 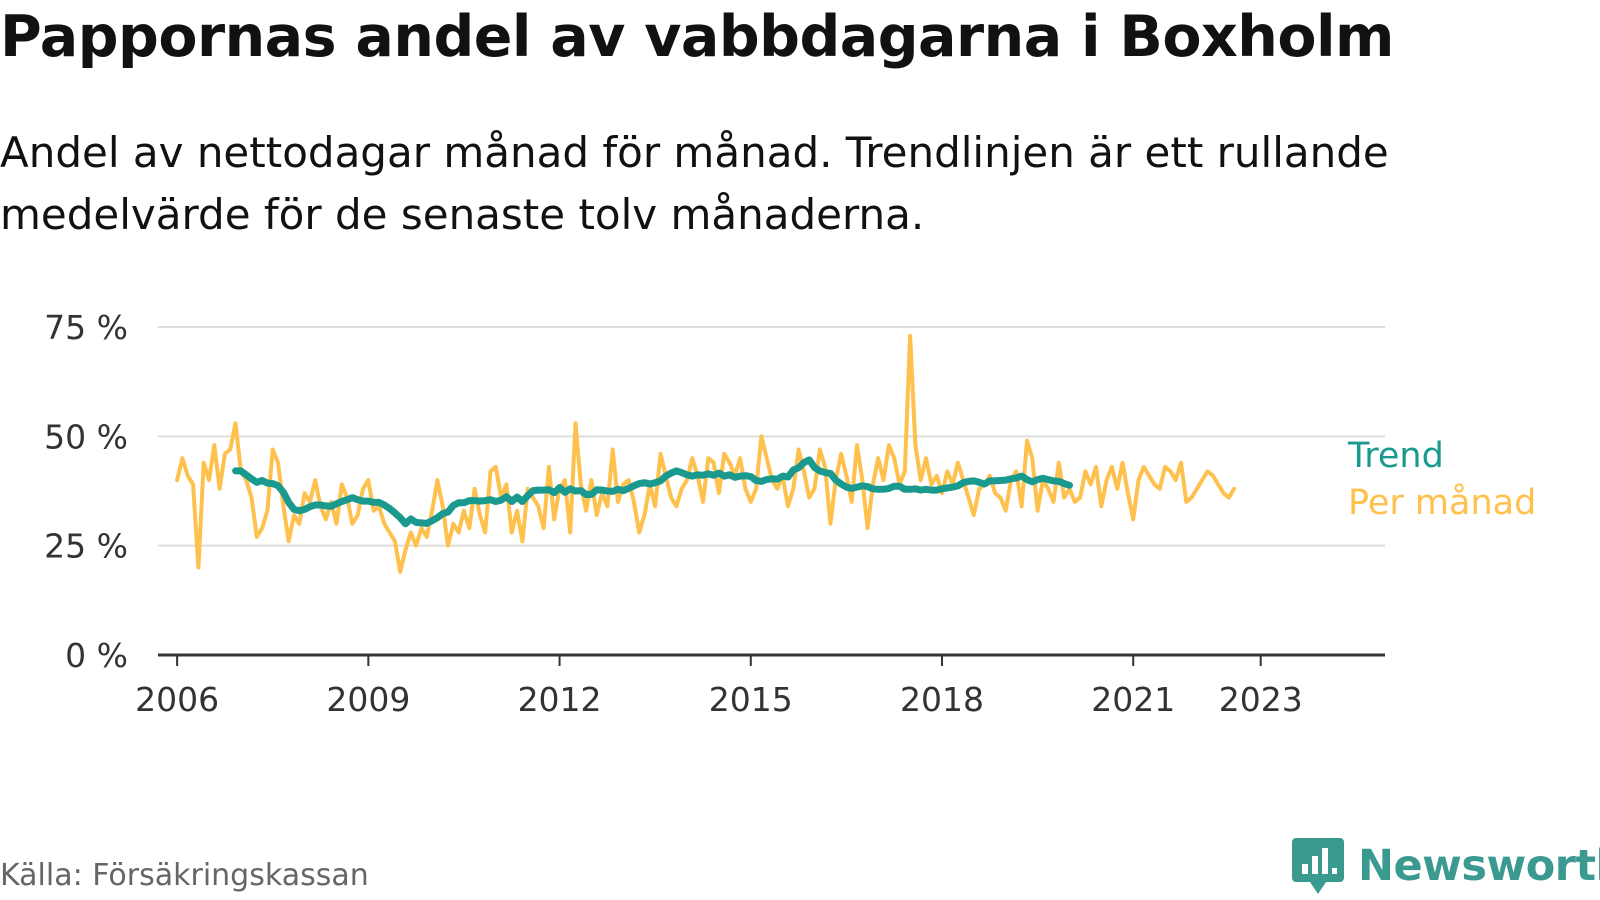 What do you see at coordinates (1318, 866) in the screenshot?
I see `newsworthy-logo-icon` at bounding box center [1318, 866].